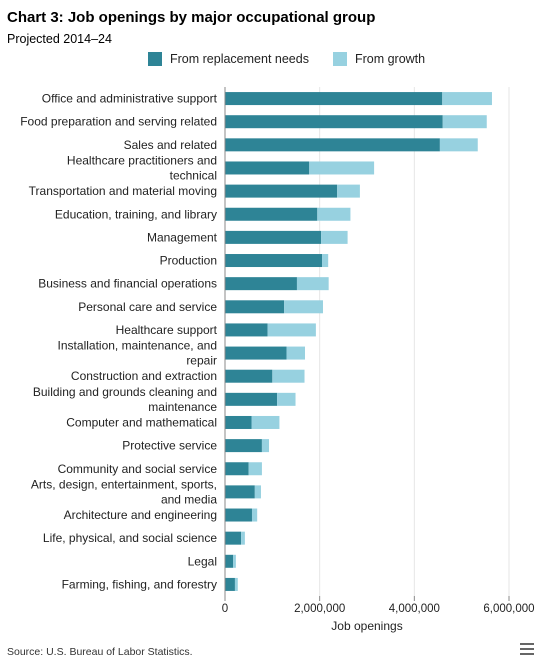 Image resolution: width=547 pixels, height=671 pixels. Describe the element at coordinates (366, 626) in the screenshot. I see `x-axis-label: Job openings` at that location.